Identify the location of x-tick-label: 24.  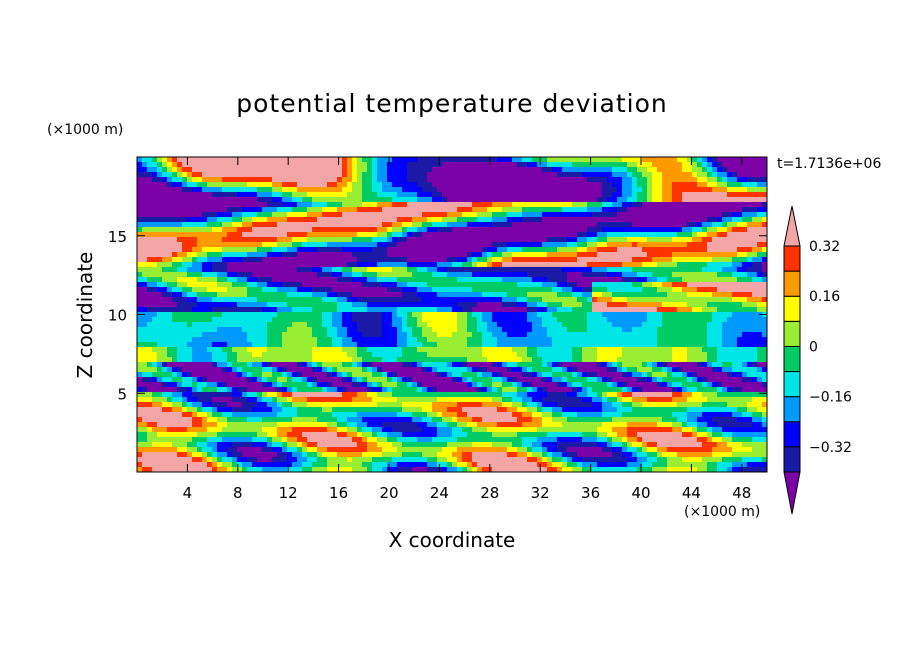
(439, 493).